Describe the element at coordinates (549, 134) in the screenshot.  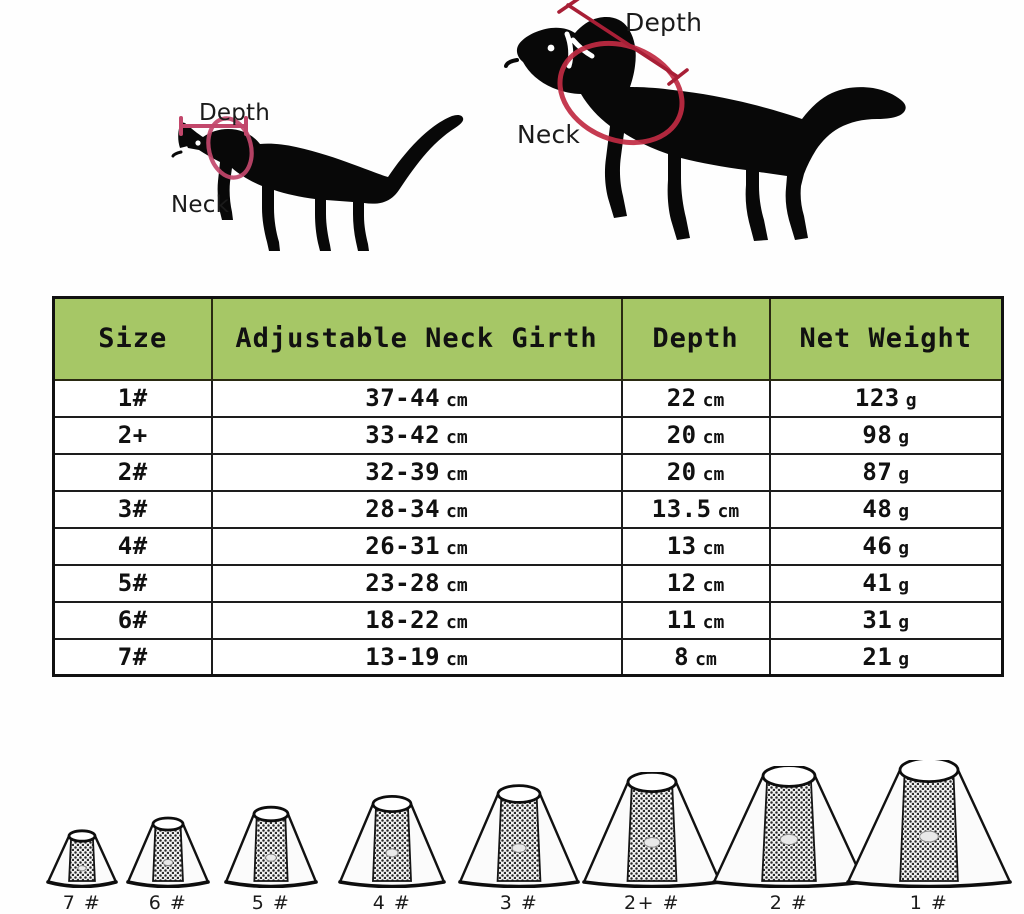
I see `dog-neck-label: Neck` at that location.